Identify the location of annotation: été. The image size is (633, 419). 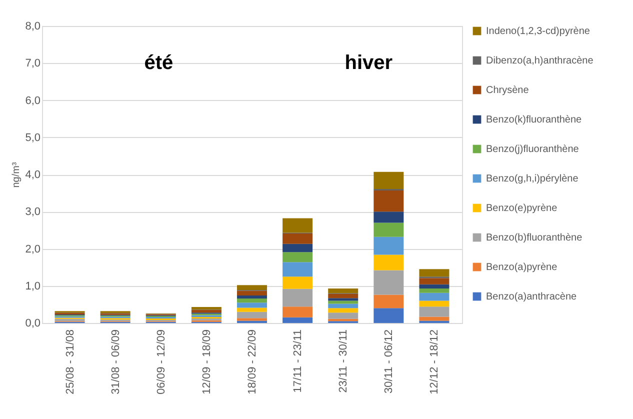
(159, 63).